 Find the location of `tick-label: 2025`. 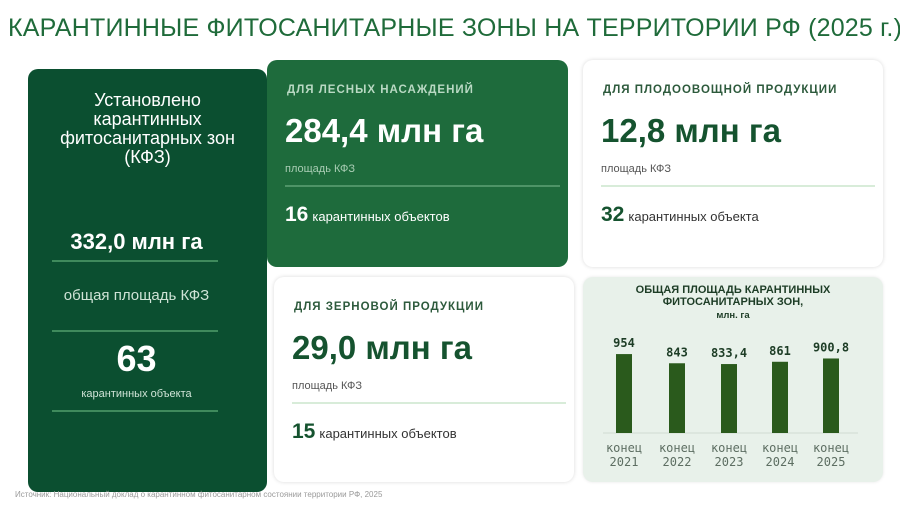

tick-label: 2025 is located at coordinates (831, 462).